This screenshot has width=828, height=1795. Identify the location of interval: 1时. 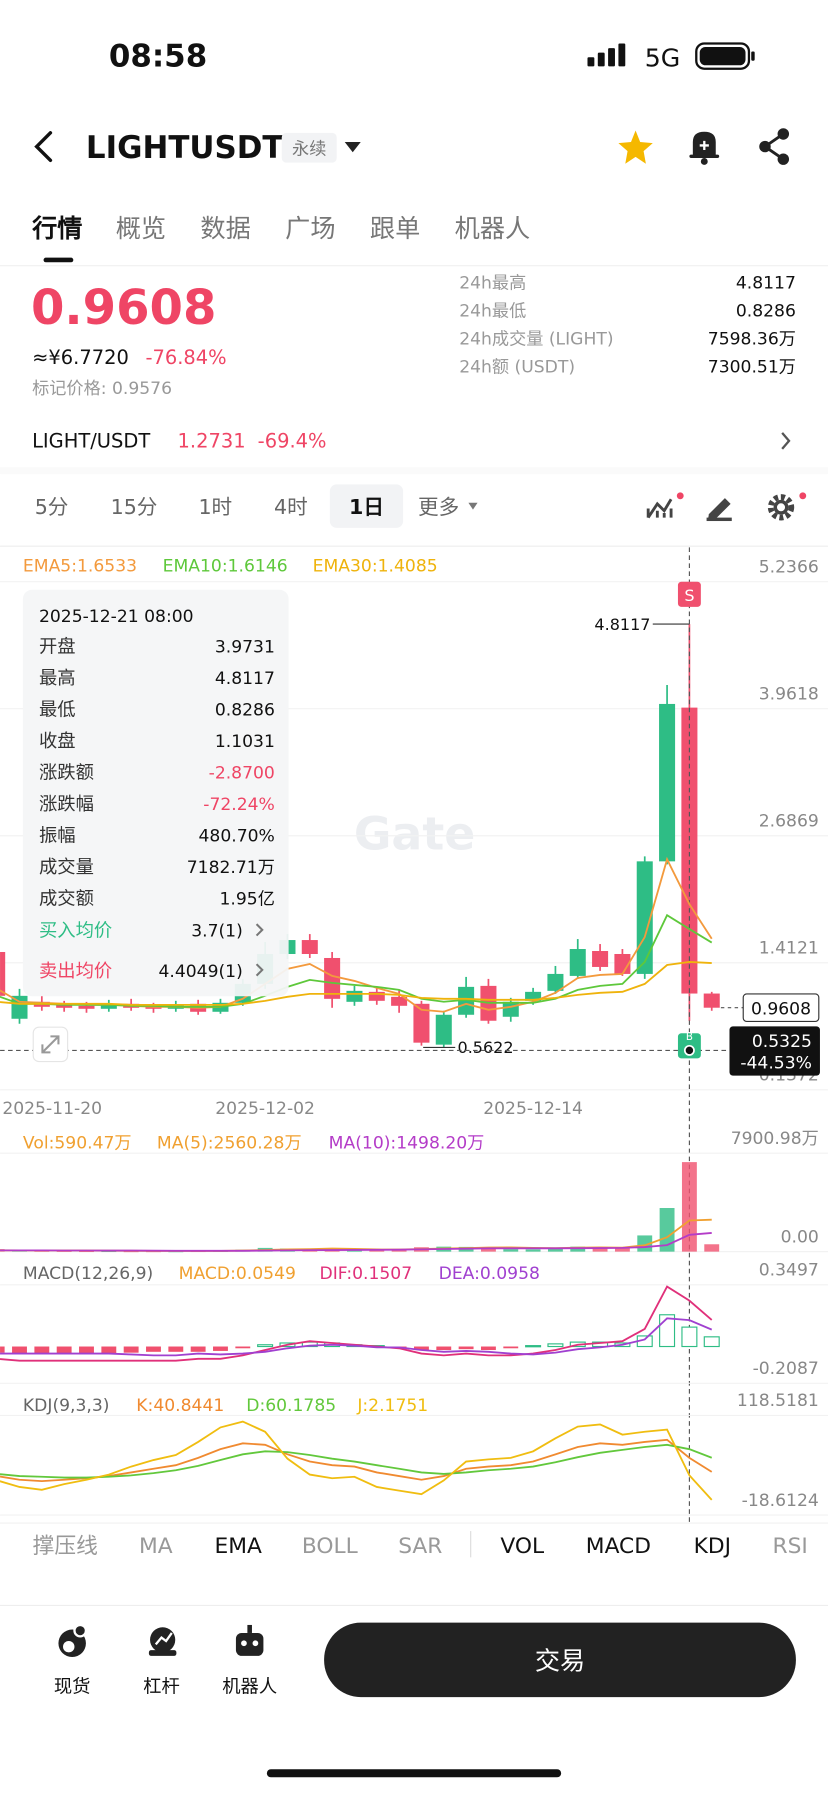
(215, 507).